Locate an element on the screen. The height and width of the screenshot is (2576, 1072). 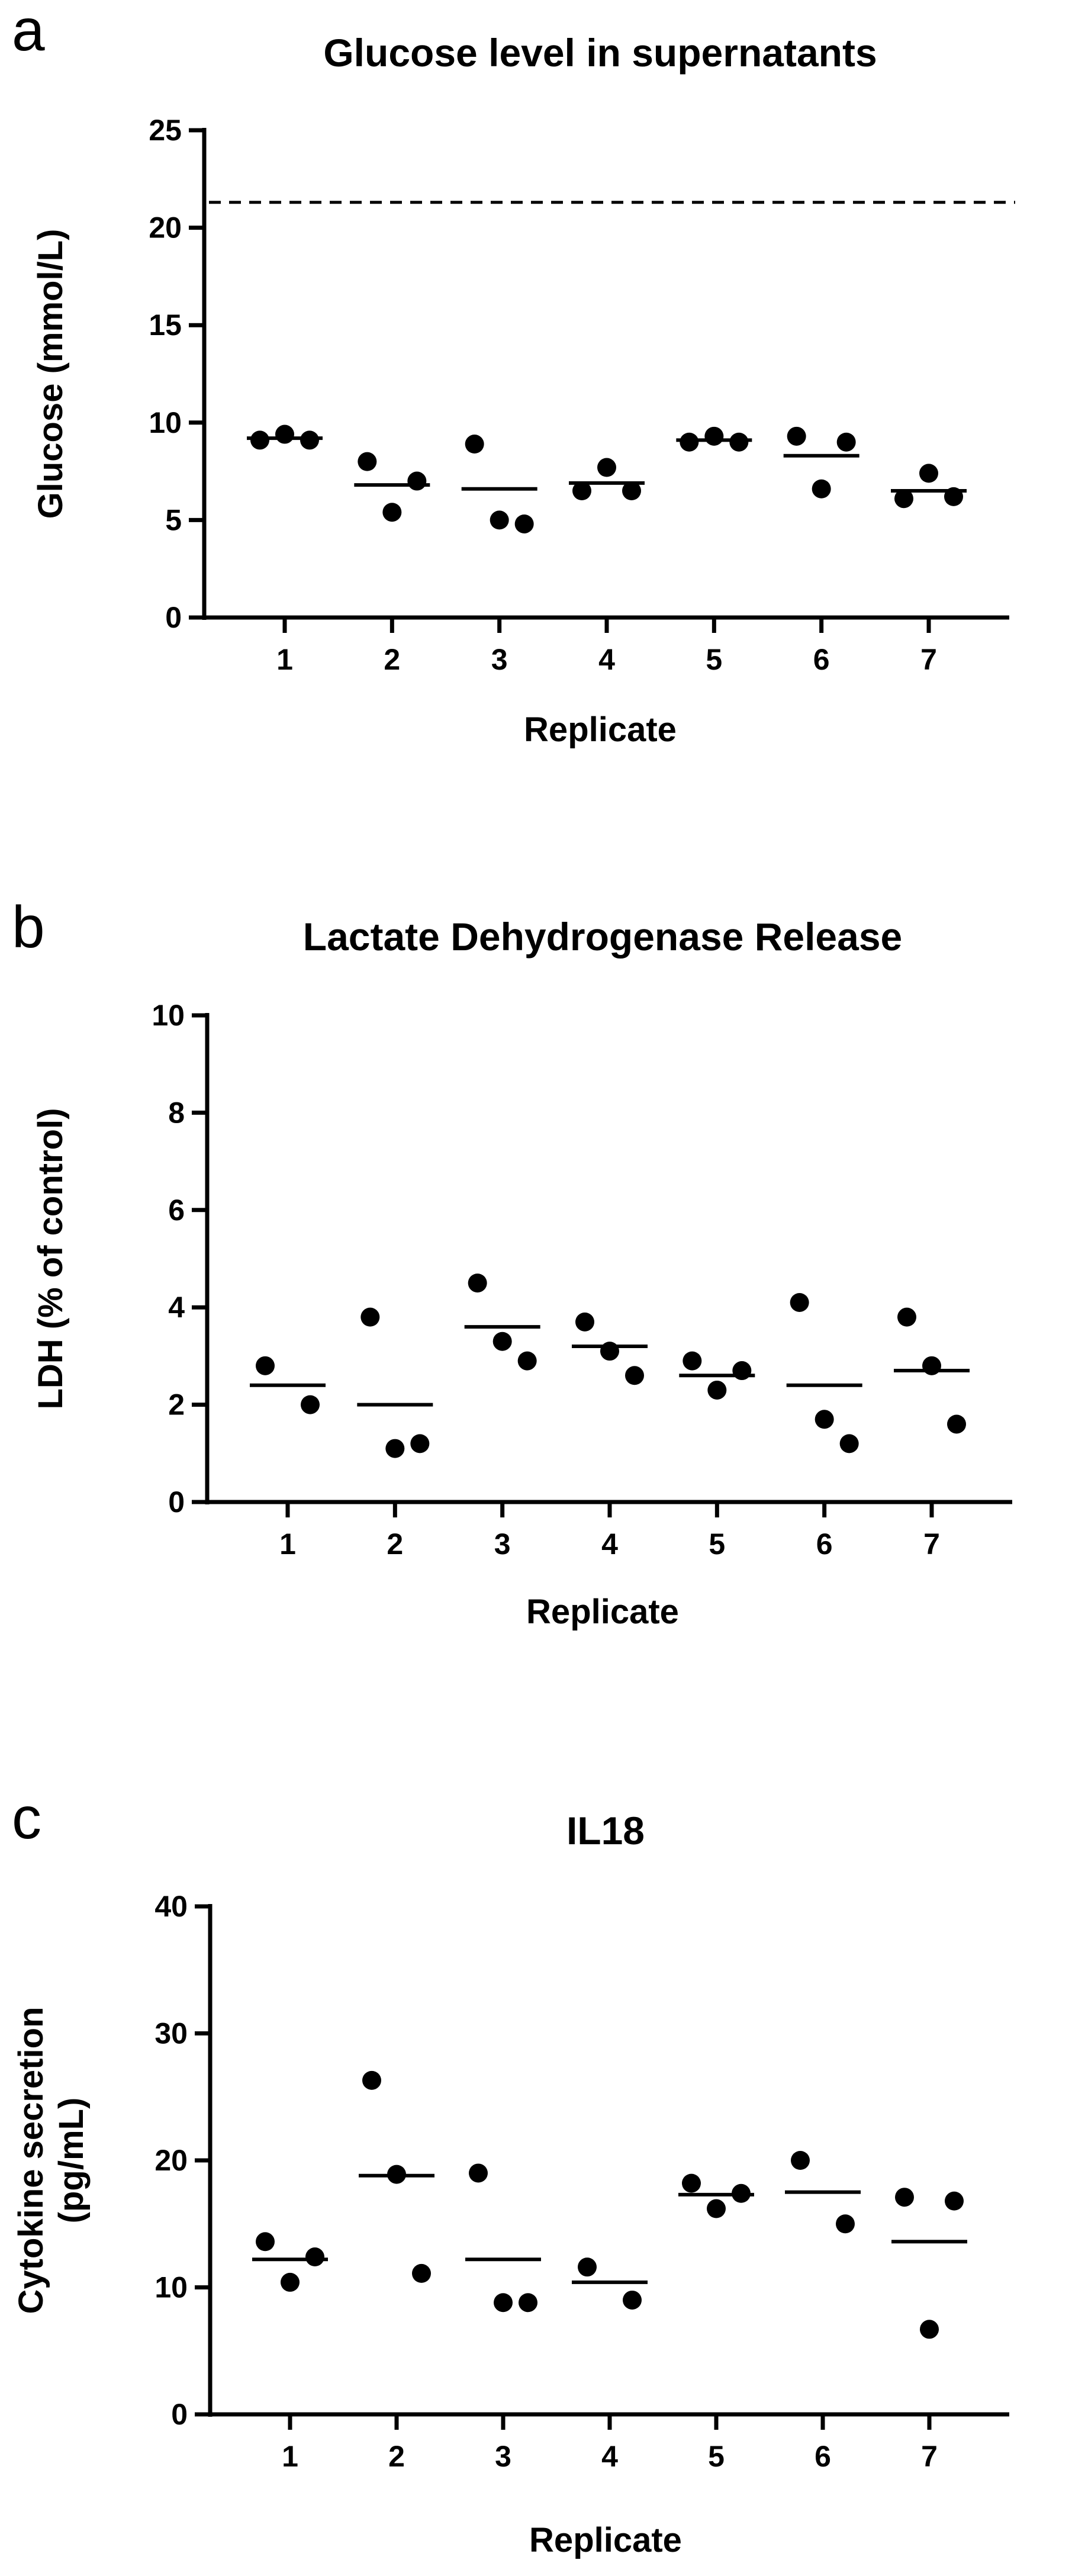
y-axis-label: Glucose (mmol/L) is located at coordinates (50, 374).